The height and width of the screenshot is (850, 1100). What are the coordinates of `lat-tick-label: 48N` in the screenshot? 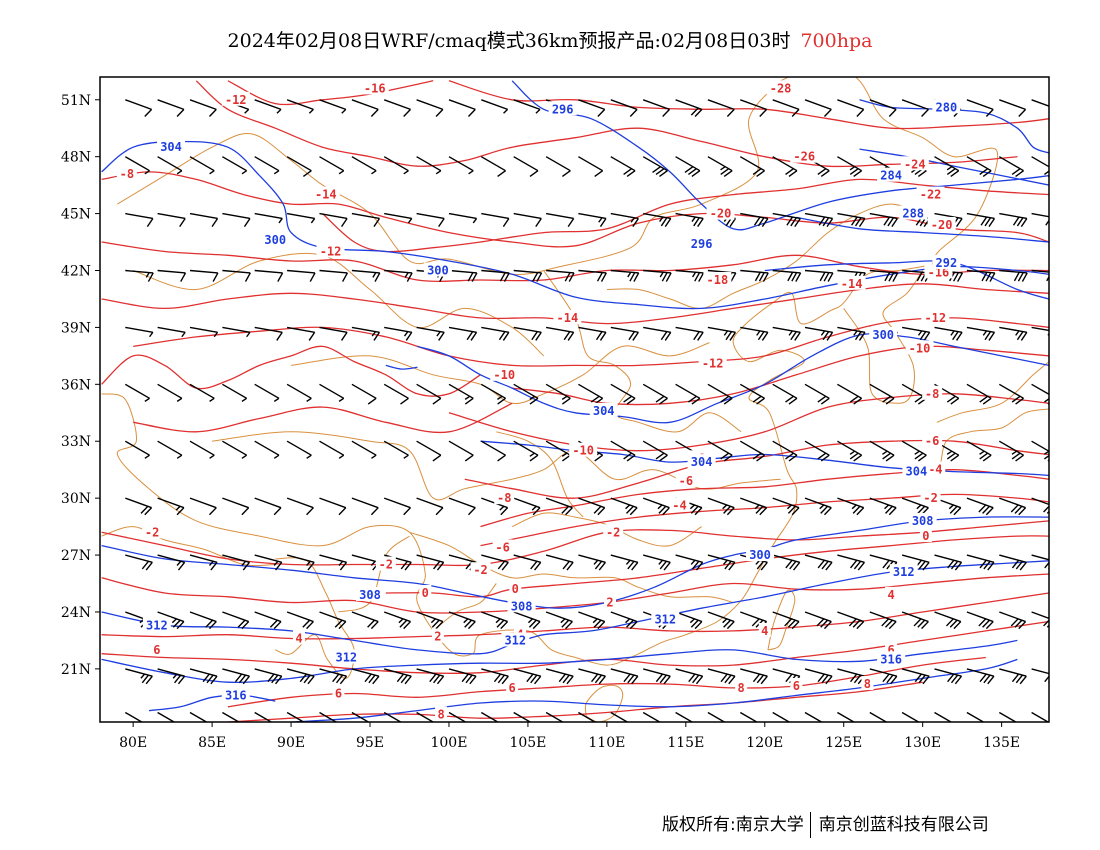 It's located at (76, 158).